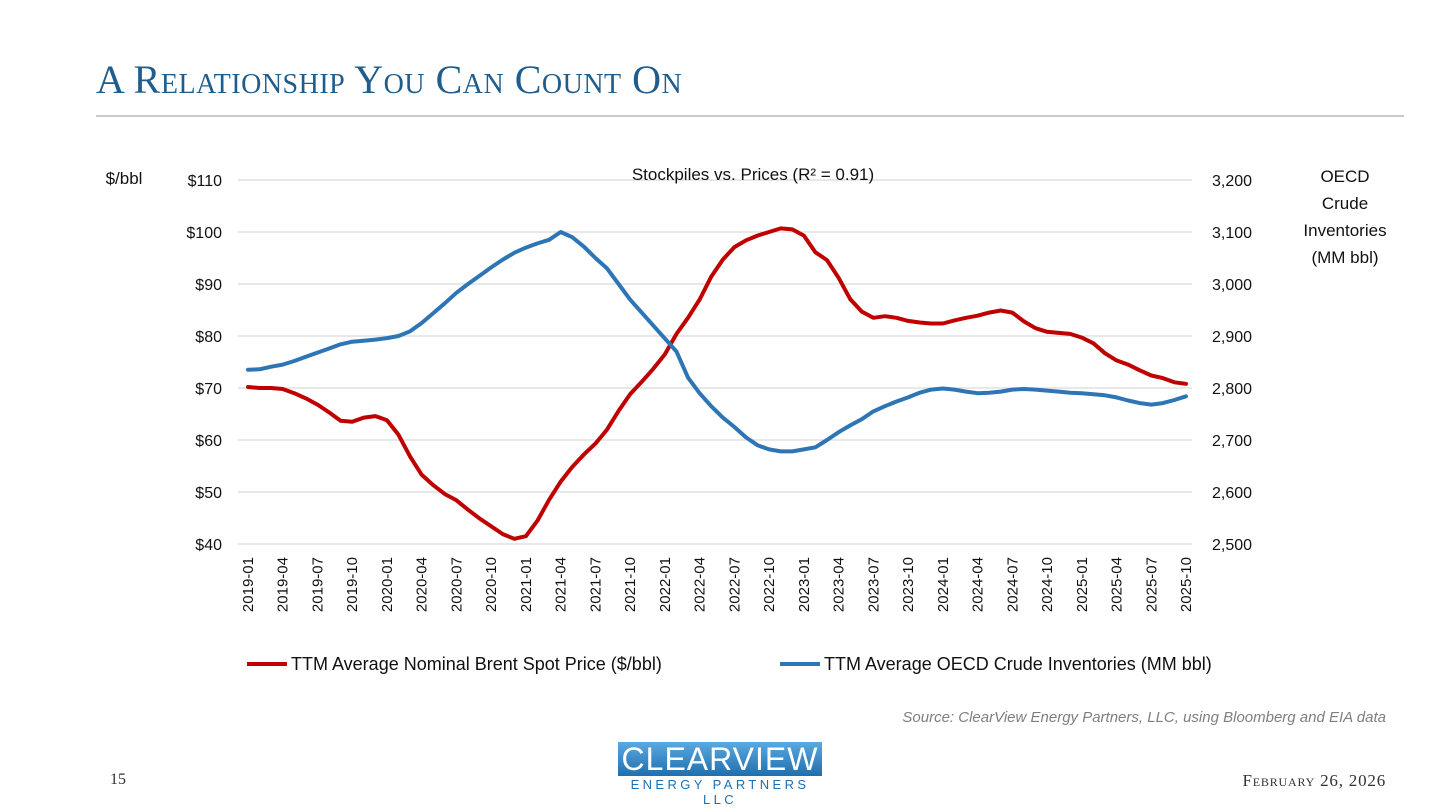 This screenshot has height=810, width=1440. I want to click on x-axis-tick-label: 2020-07, so click(456, 584).